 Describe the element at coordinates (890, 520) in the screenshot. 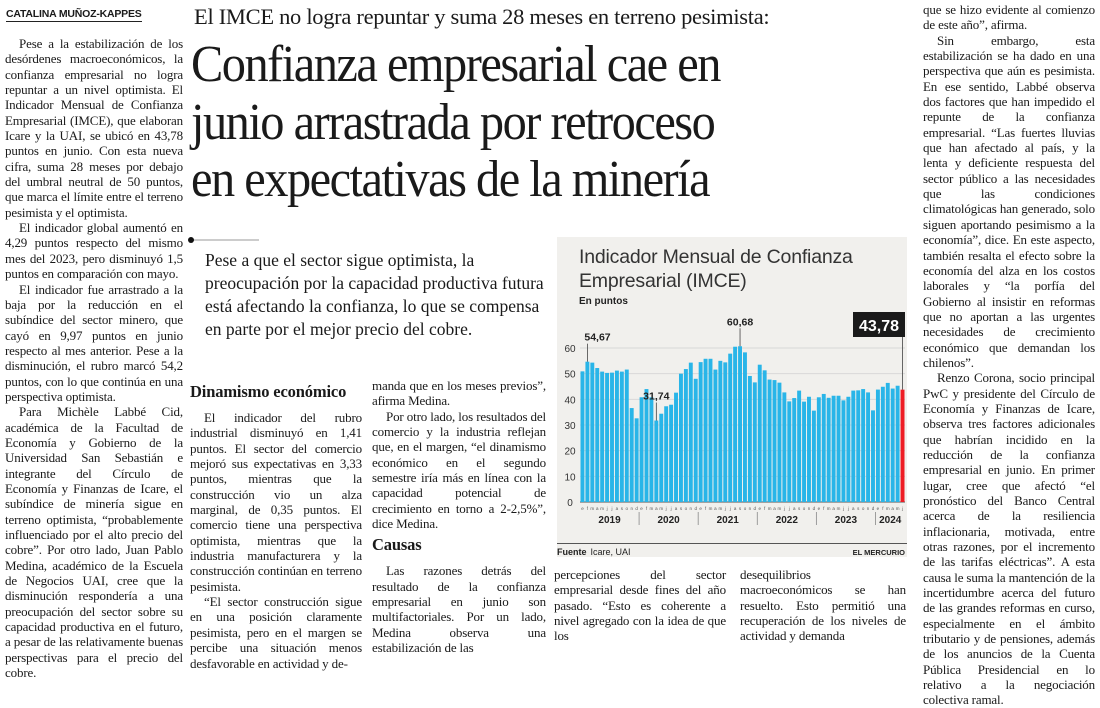

I see `year-label: 2024` at that location.